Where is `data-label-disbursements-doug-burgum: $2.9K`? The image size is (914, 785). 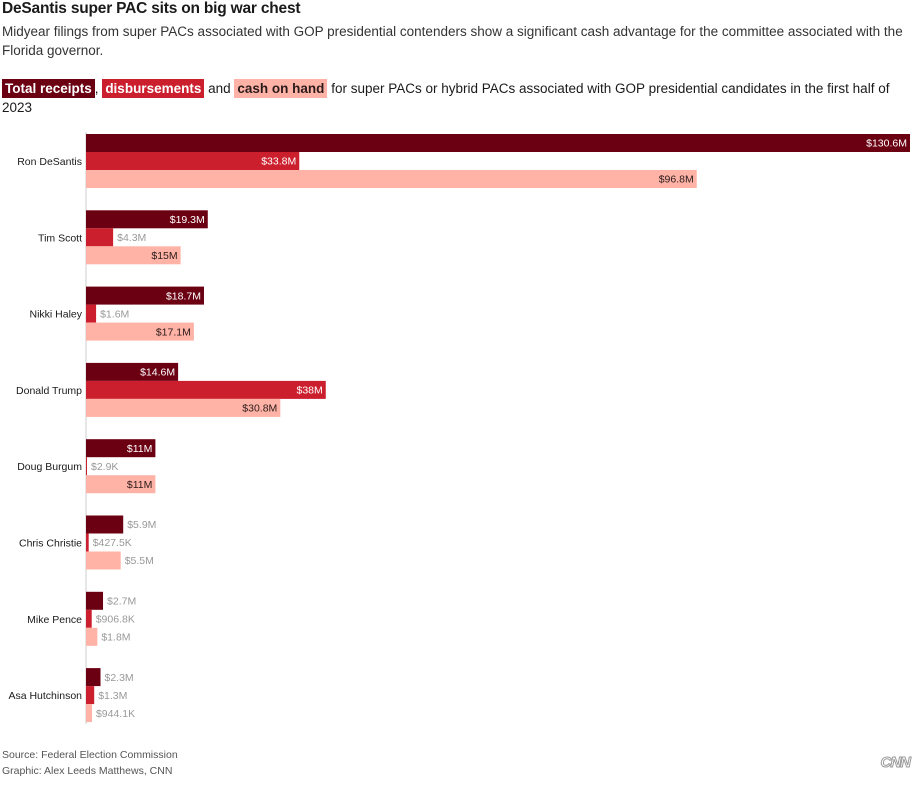
data-label-disbursements-doug-burgum: $2.9K is located at coordinates (104, 467).